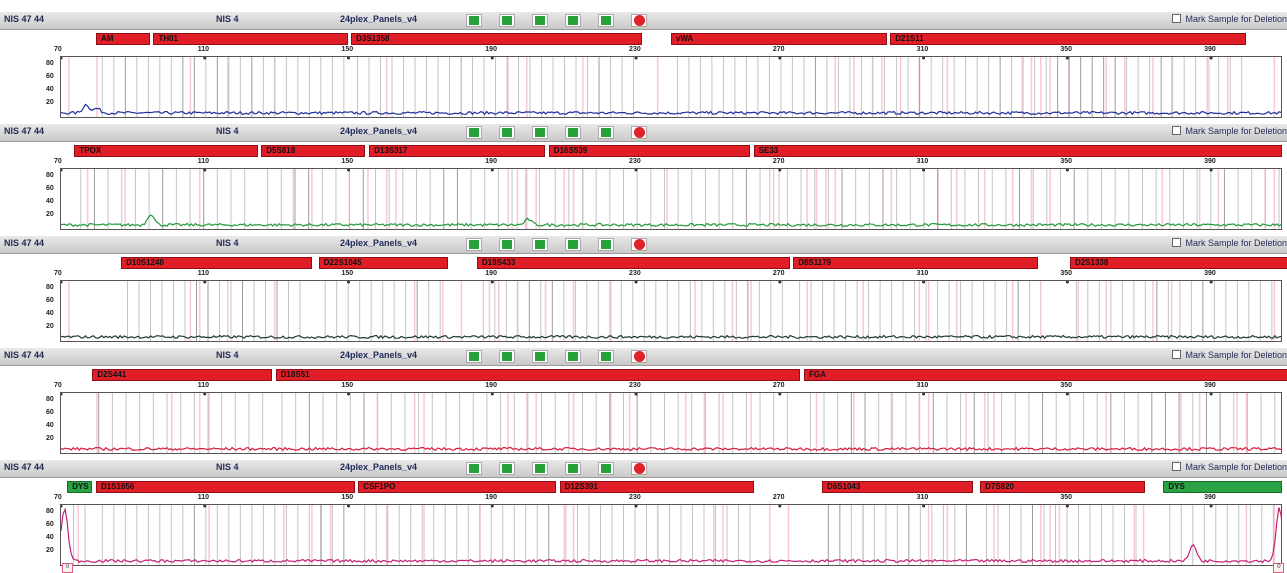 This screenshot has width=1287, height=573. Describe the element at coordinates (216, 263) in the screenshot. I see `marker-bin: D10S1248` at that location.